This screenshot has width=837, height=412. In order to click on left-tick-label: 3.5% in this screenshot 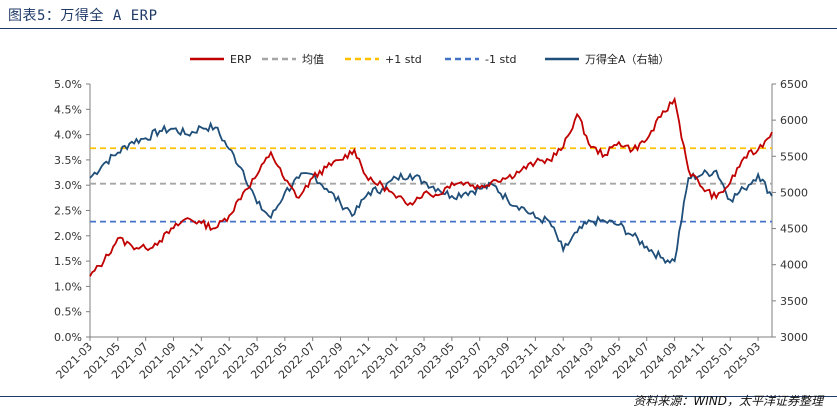, I will do `click(68, 160)`.